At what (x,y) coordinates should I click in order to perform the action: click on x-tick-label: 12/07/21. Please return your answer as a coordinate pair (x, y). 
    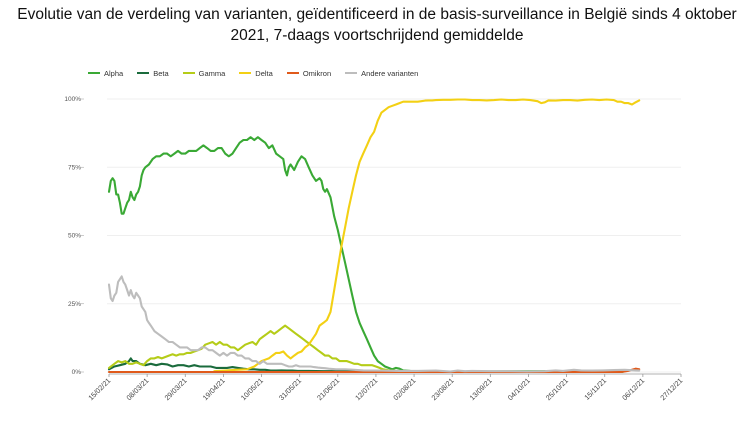
    Looking at the image, I should click on (366, 389).